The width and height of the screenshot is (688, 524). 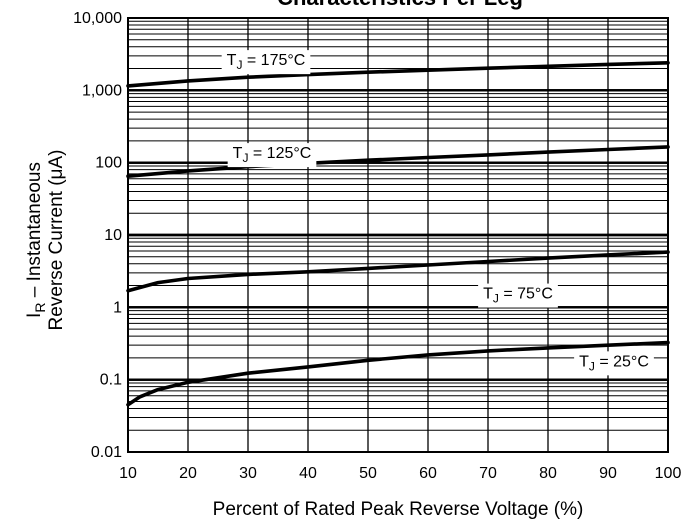 I want to click on series-label-2: TJ = 125°C, so click(x=272, y=155).